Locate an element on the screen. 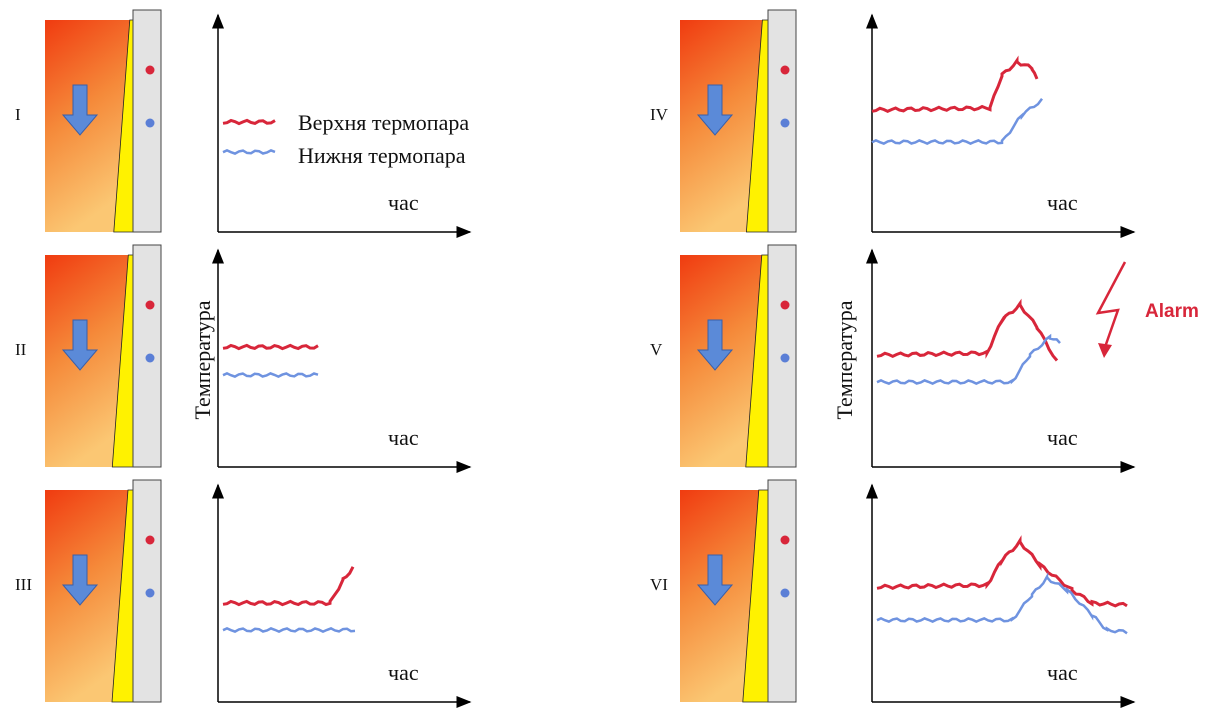  alarm-label: Alarm is located at coordinates (1172, 311).